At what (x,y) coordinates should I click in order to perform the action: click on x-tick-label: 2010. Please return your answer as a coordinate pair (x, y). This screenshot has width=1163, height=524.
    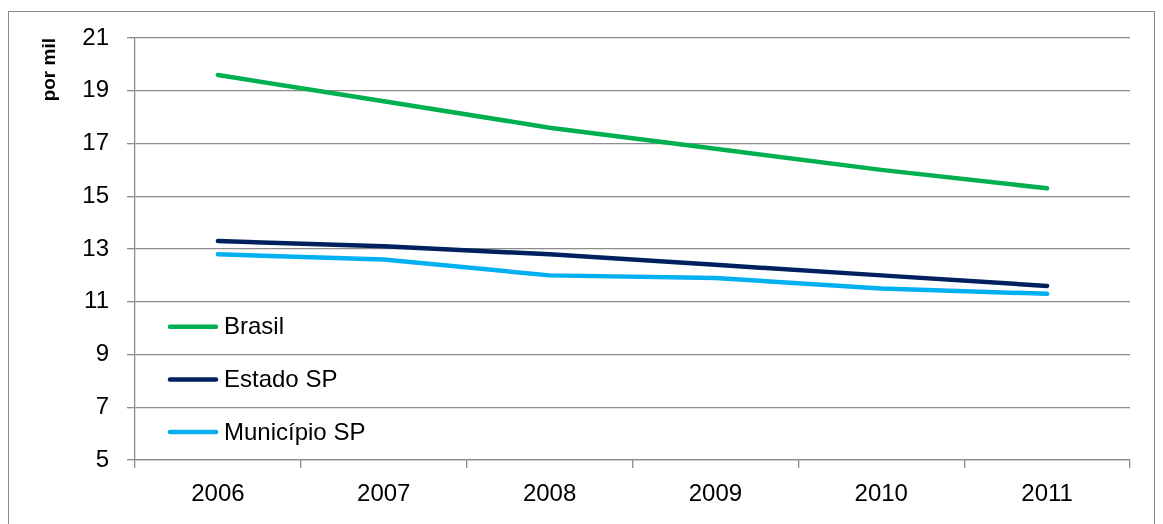
    Looking at the image, I should click on (881, 493).